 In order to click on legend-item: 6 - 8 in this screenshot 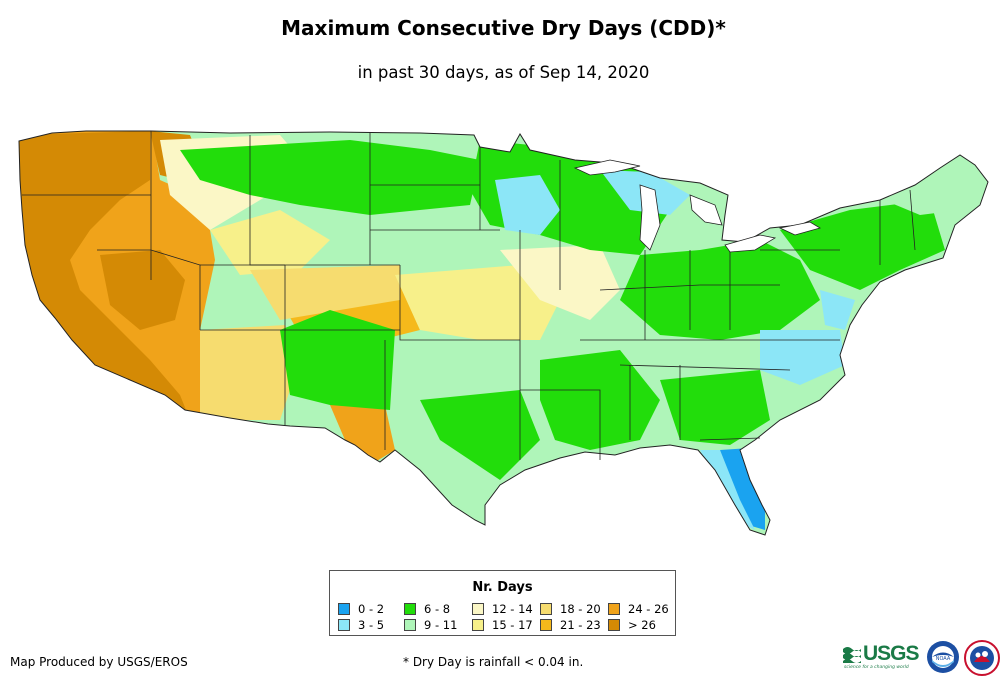, I will do `click(438, 608)`.